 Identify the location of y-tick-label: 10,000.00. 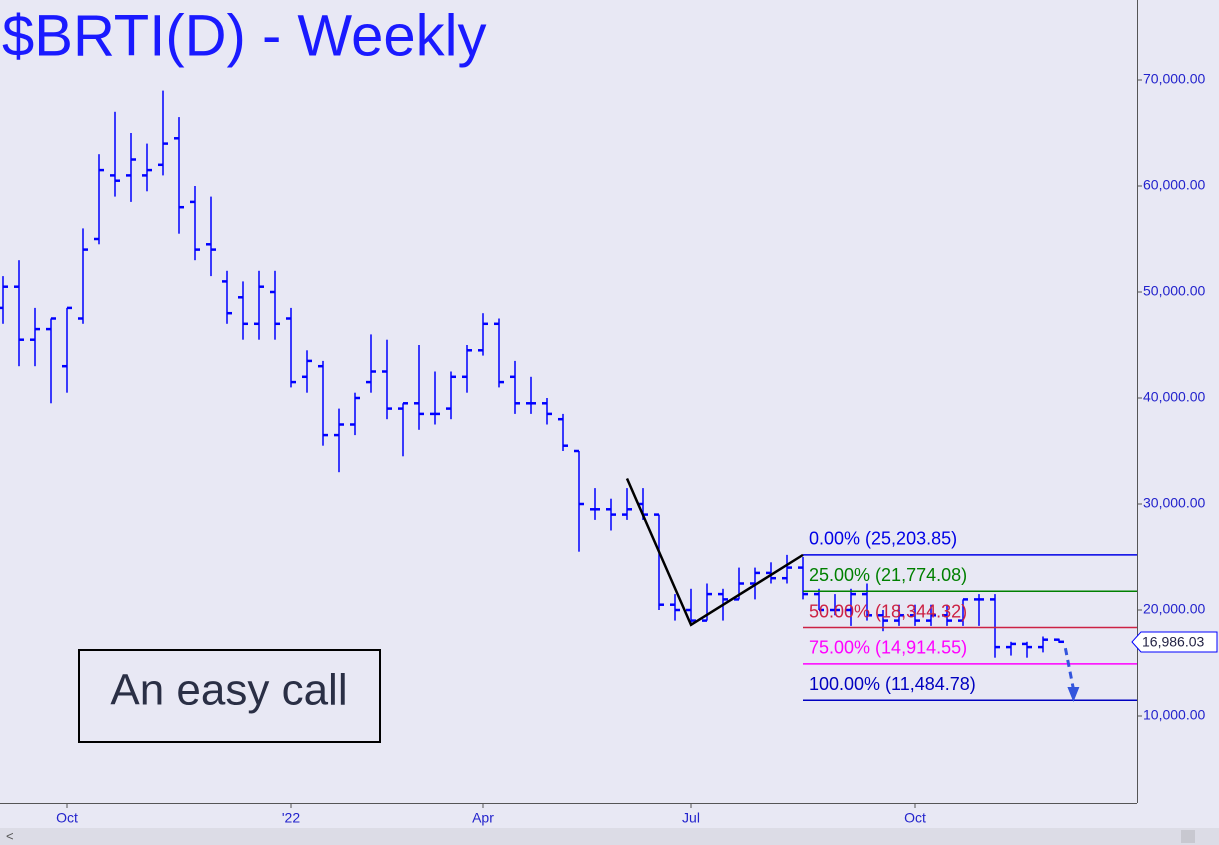
(1174, 715).